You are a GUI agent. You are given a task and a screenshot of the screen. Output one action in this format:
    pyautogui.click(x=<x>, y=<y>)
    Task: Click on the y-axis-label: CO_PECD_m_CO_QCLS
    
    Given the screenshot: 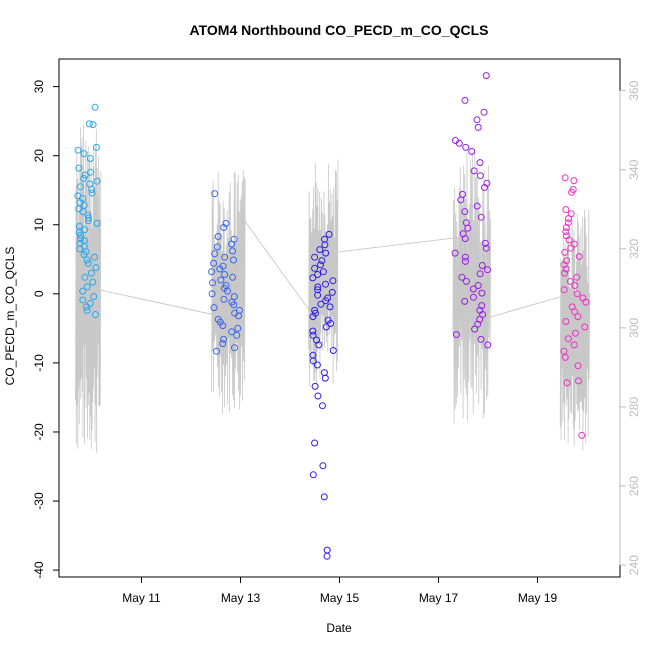 What is the action you would take?
    pyautogui.click(x=10, y=316)
    